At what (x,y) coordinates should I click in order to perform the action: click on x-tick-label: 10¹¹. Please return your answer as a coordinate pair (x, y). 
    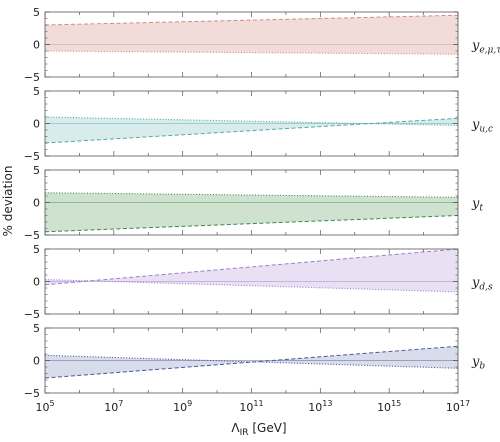
    Looking at the image, I should click on (251, 406).